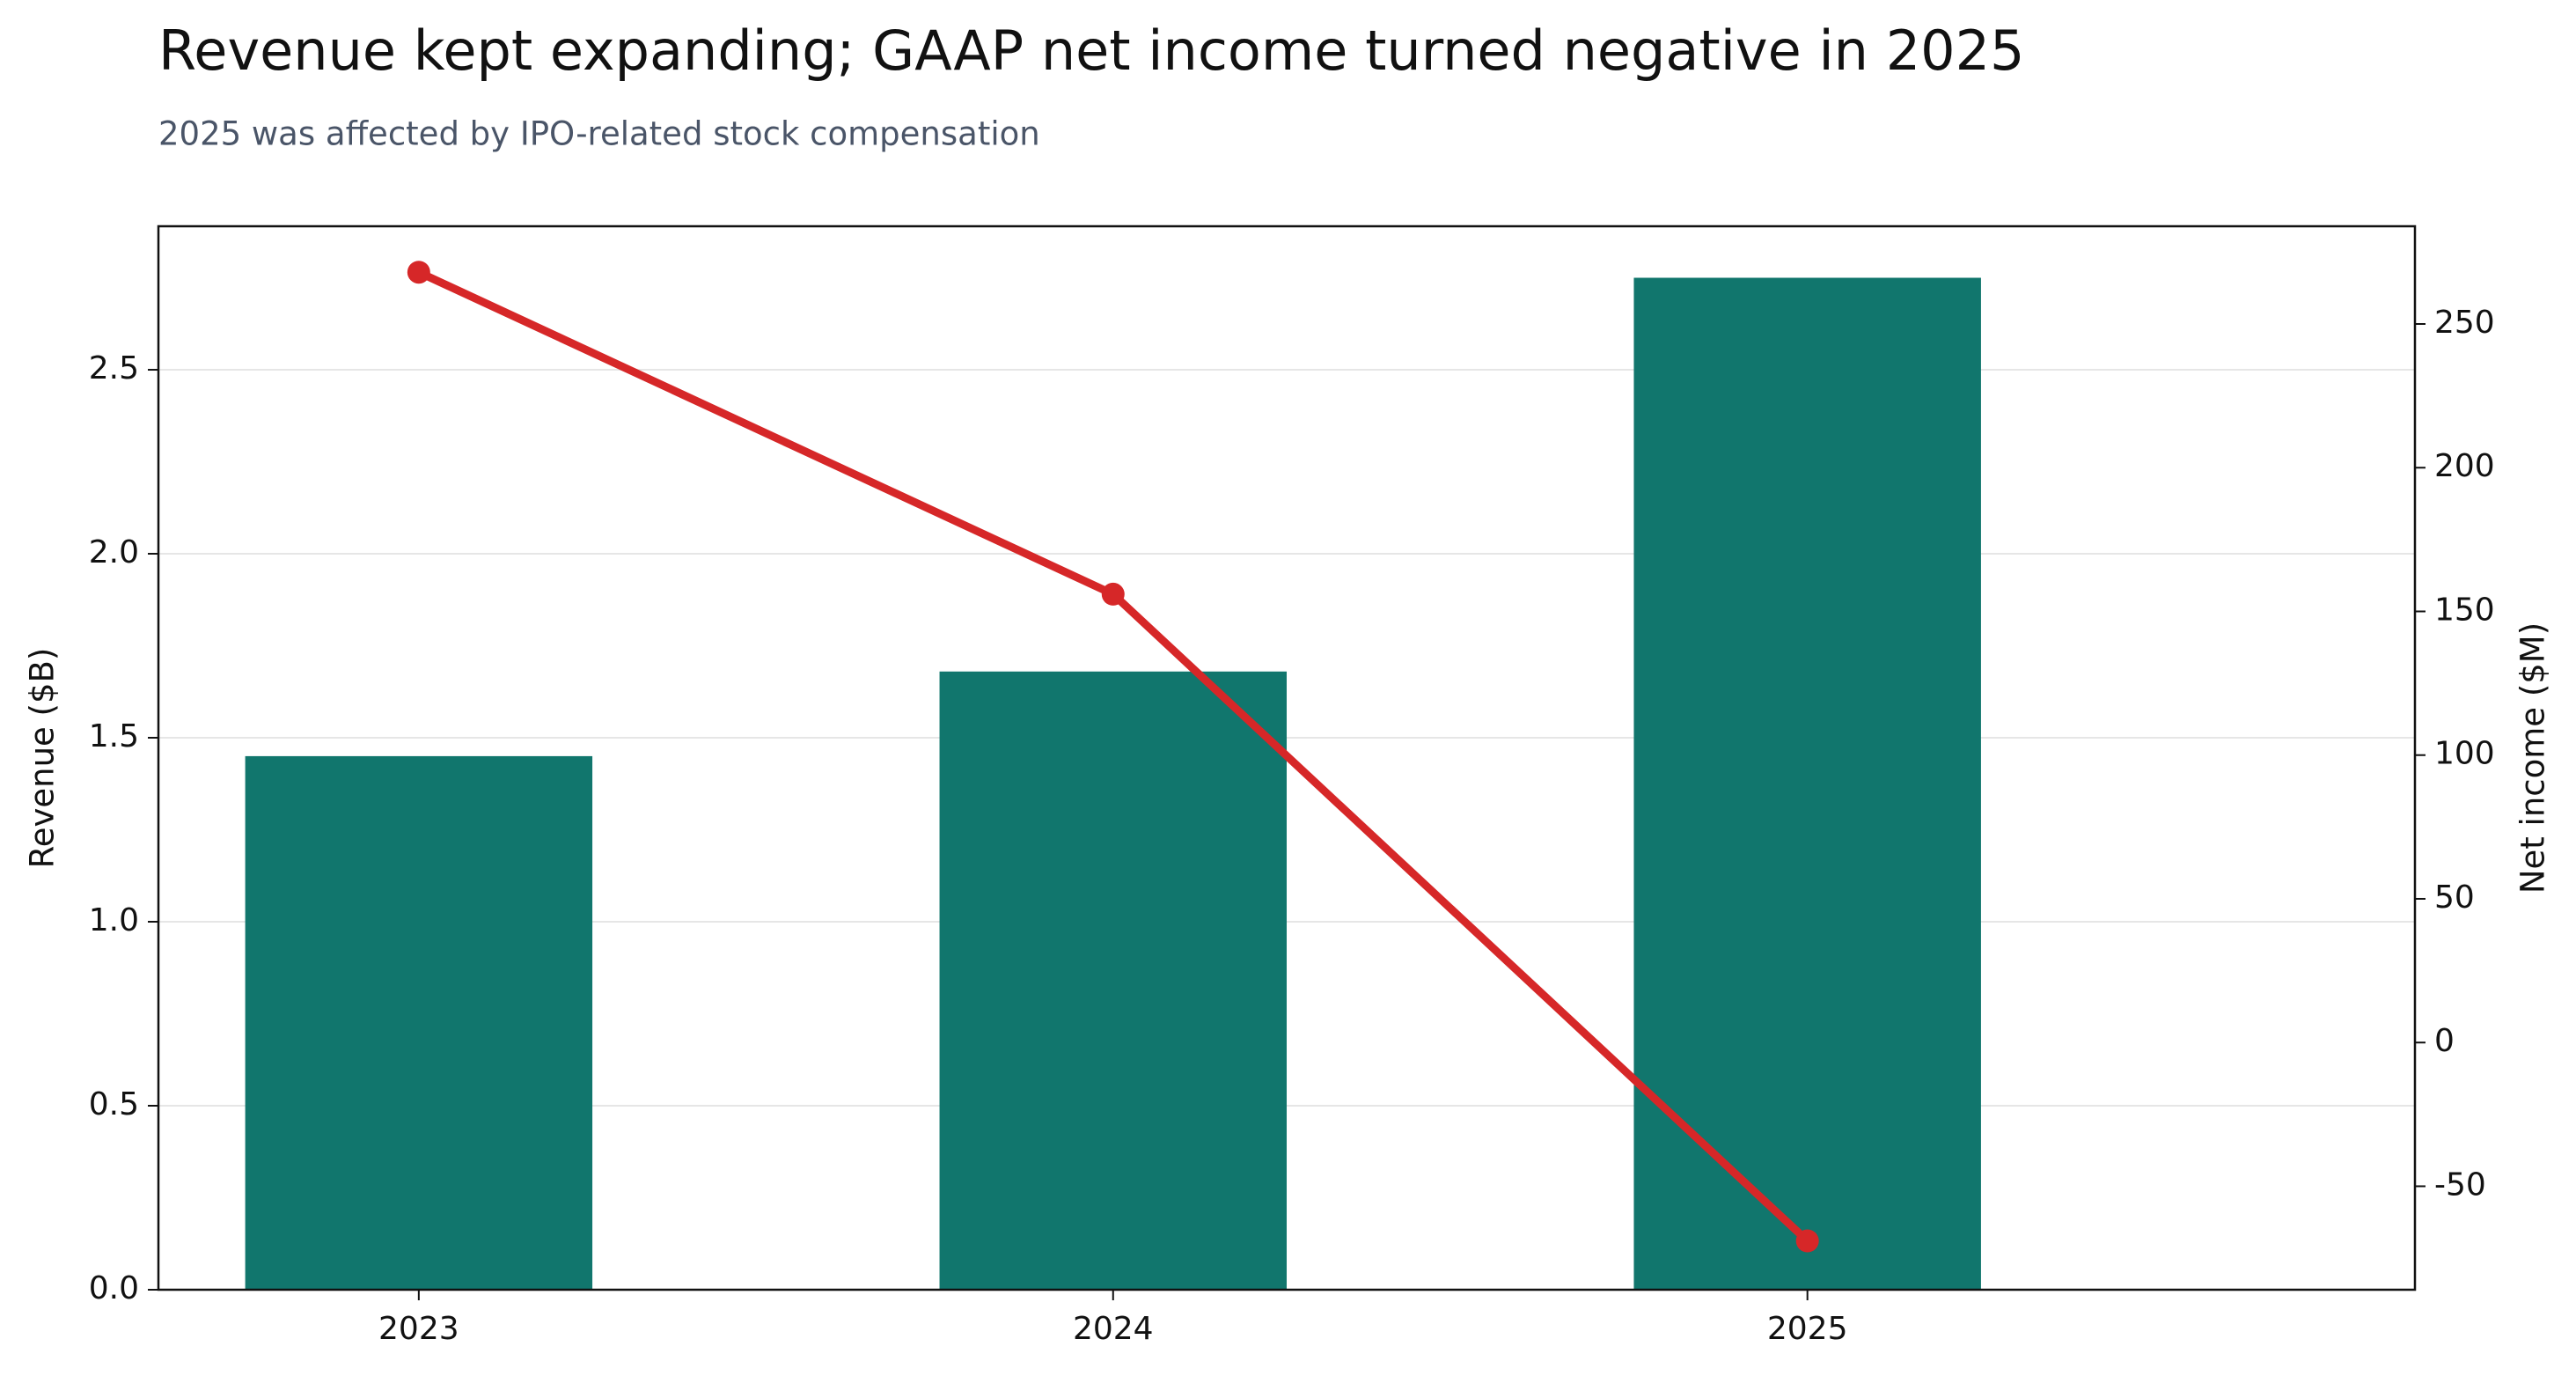 Image resolution: width=2576 pixels, height=1376 pixels. Describe the element at coordinates (114, 1288) in the screenshot. I see `y-tick-label: 0.0` at that location.